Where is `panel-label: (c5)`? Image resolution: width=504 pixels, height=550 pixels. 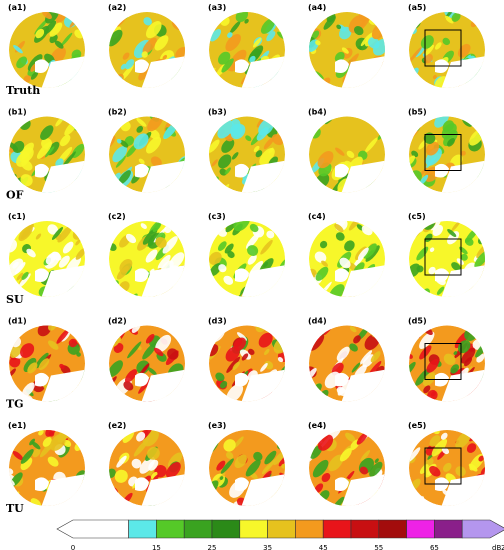
panel-label: (c5) is located at coordinates (417, 216).